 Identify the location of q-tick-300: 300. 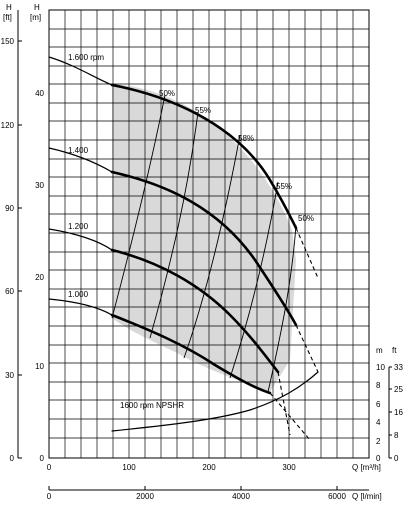
(289, 467).